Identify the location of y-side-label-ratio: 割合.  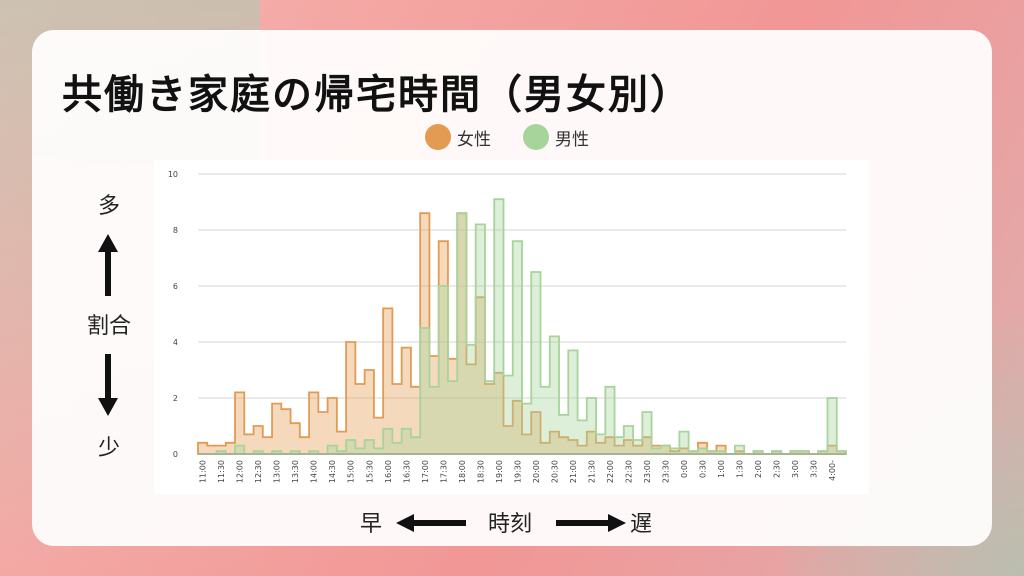
(108, 326).